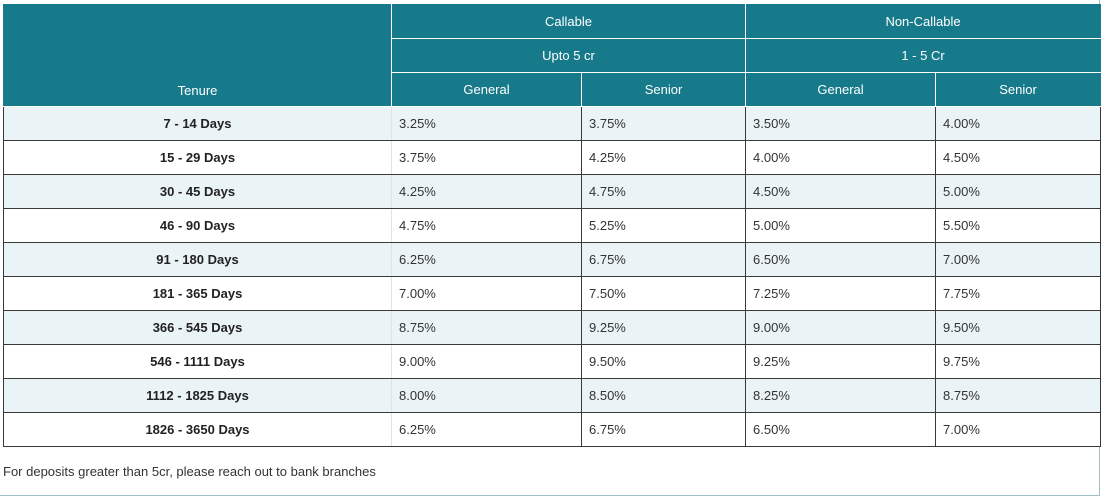  I want to click on non-callable-slab-header: 1 - 5 Cr, so click(923, 55).